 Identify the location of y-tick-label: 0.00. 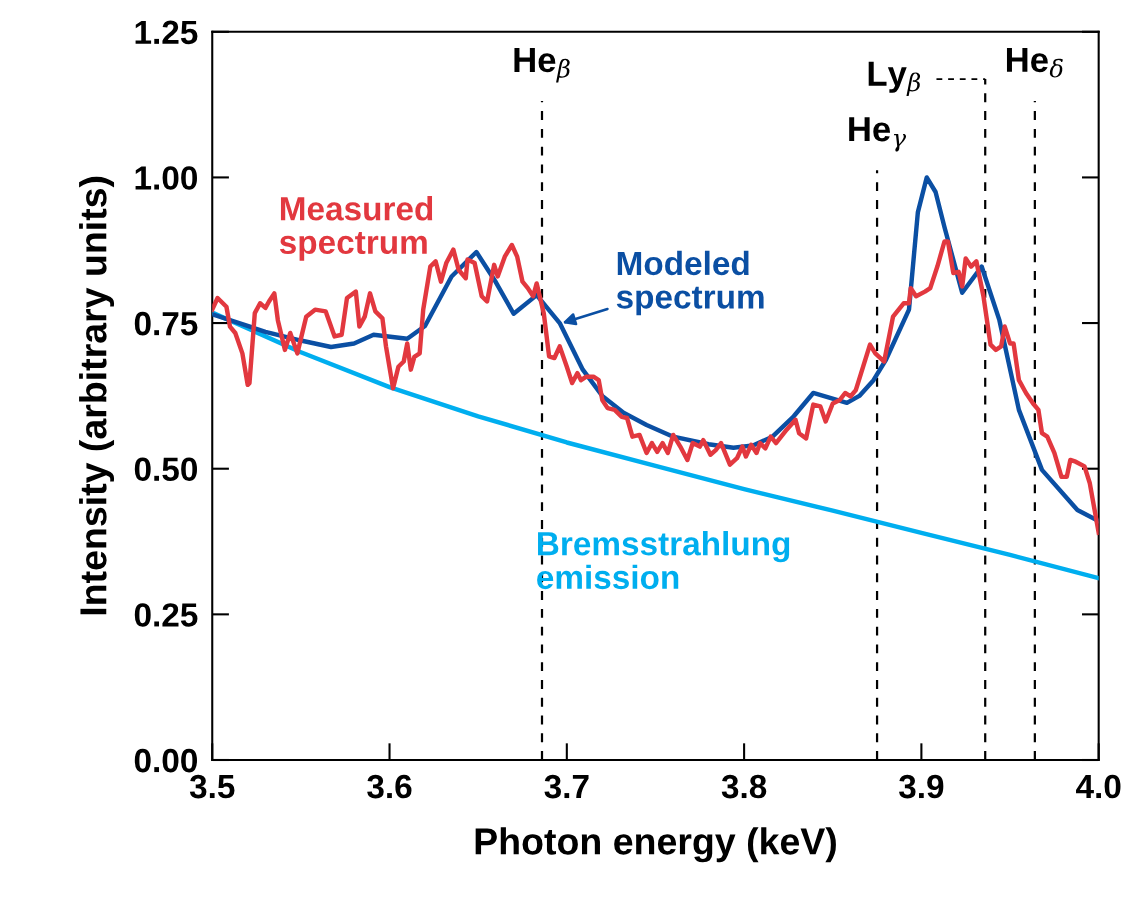
(165, 760).